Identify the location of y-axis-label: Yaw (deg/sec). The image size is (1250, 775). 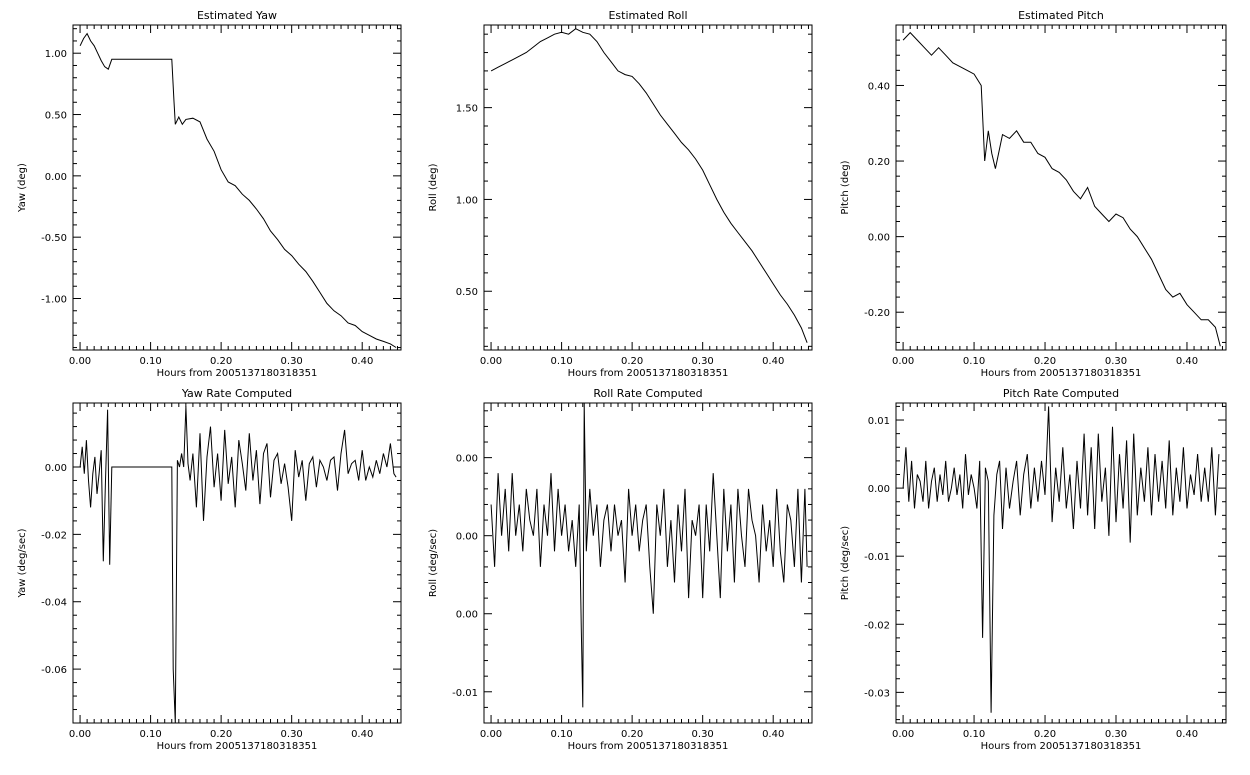
(22, 563).